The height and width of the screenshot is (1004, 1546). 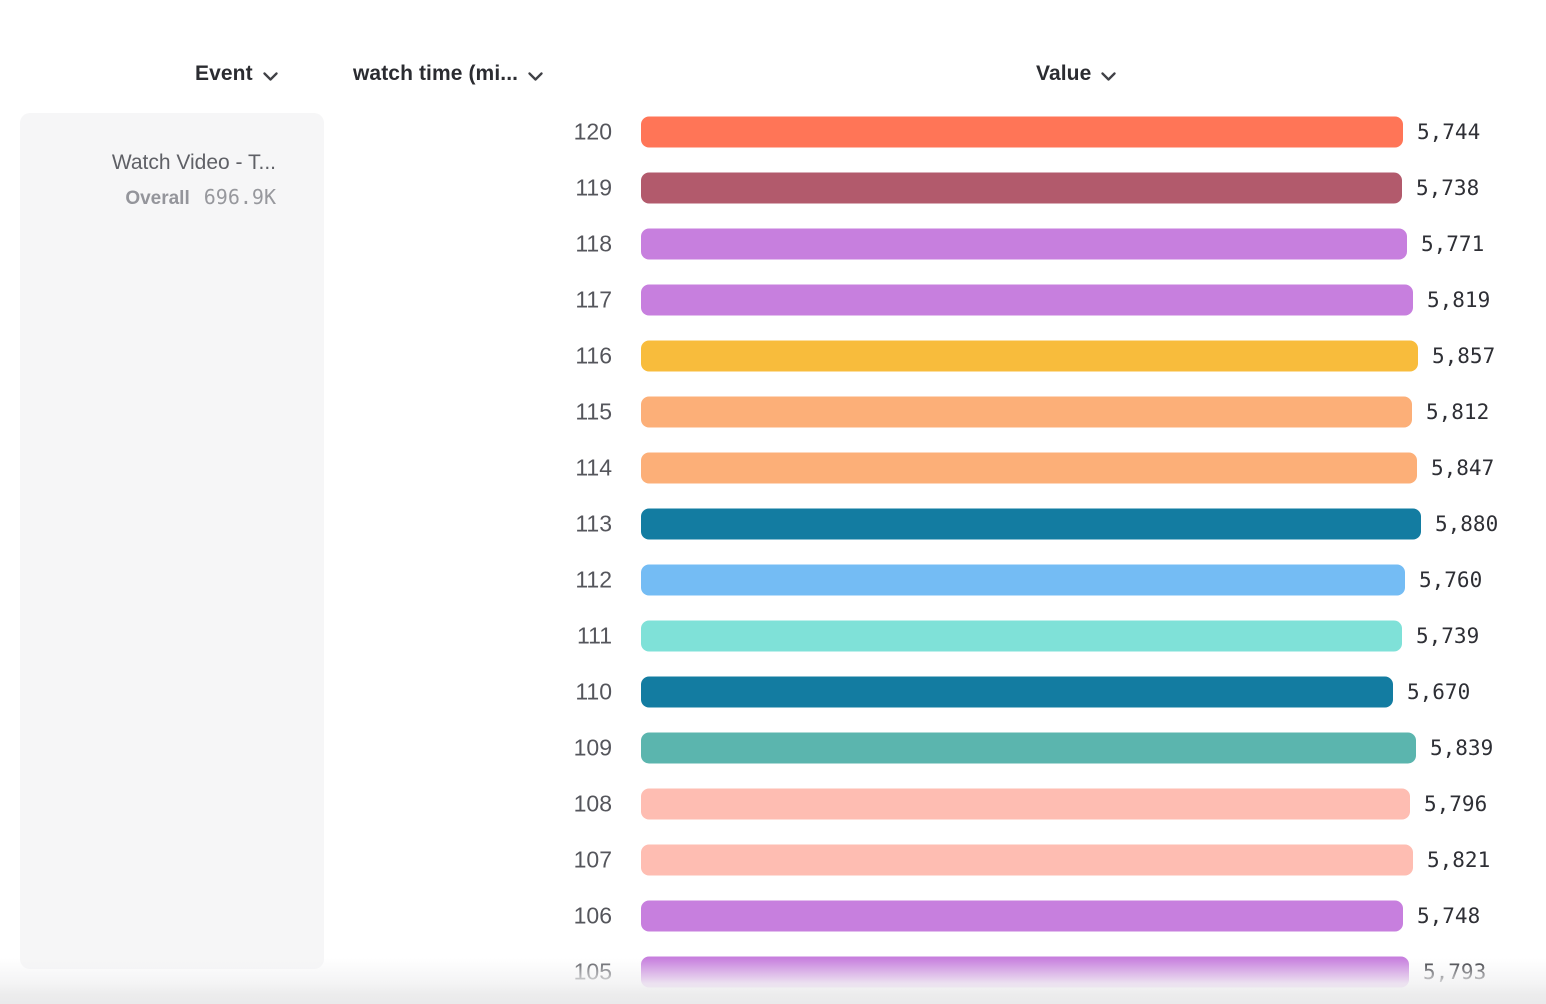 I want to click on watch-time-tick-label: 110, so click(x=593, y=691).